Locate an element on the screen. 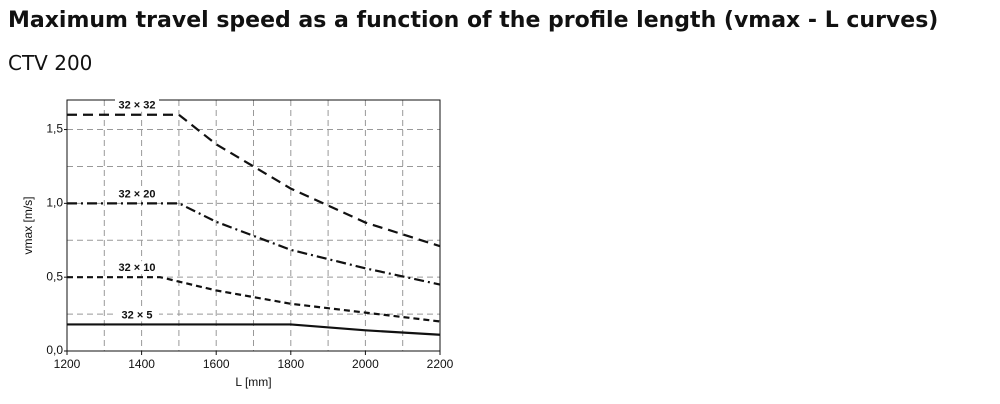  x-tick-label: 2000 is located at coordinates (365, 364).